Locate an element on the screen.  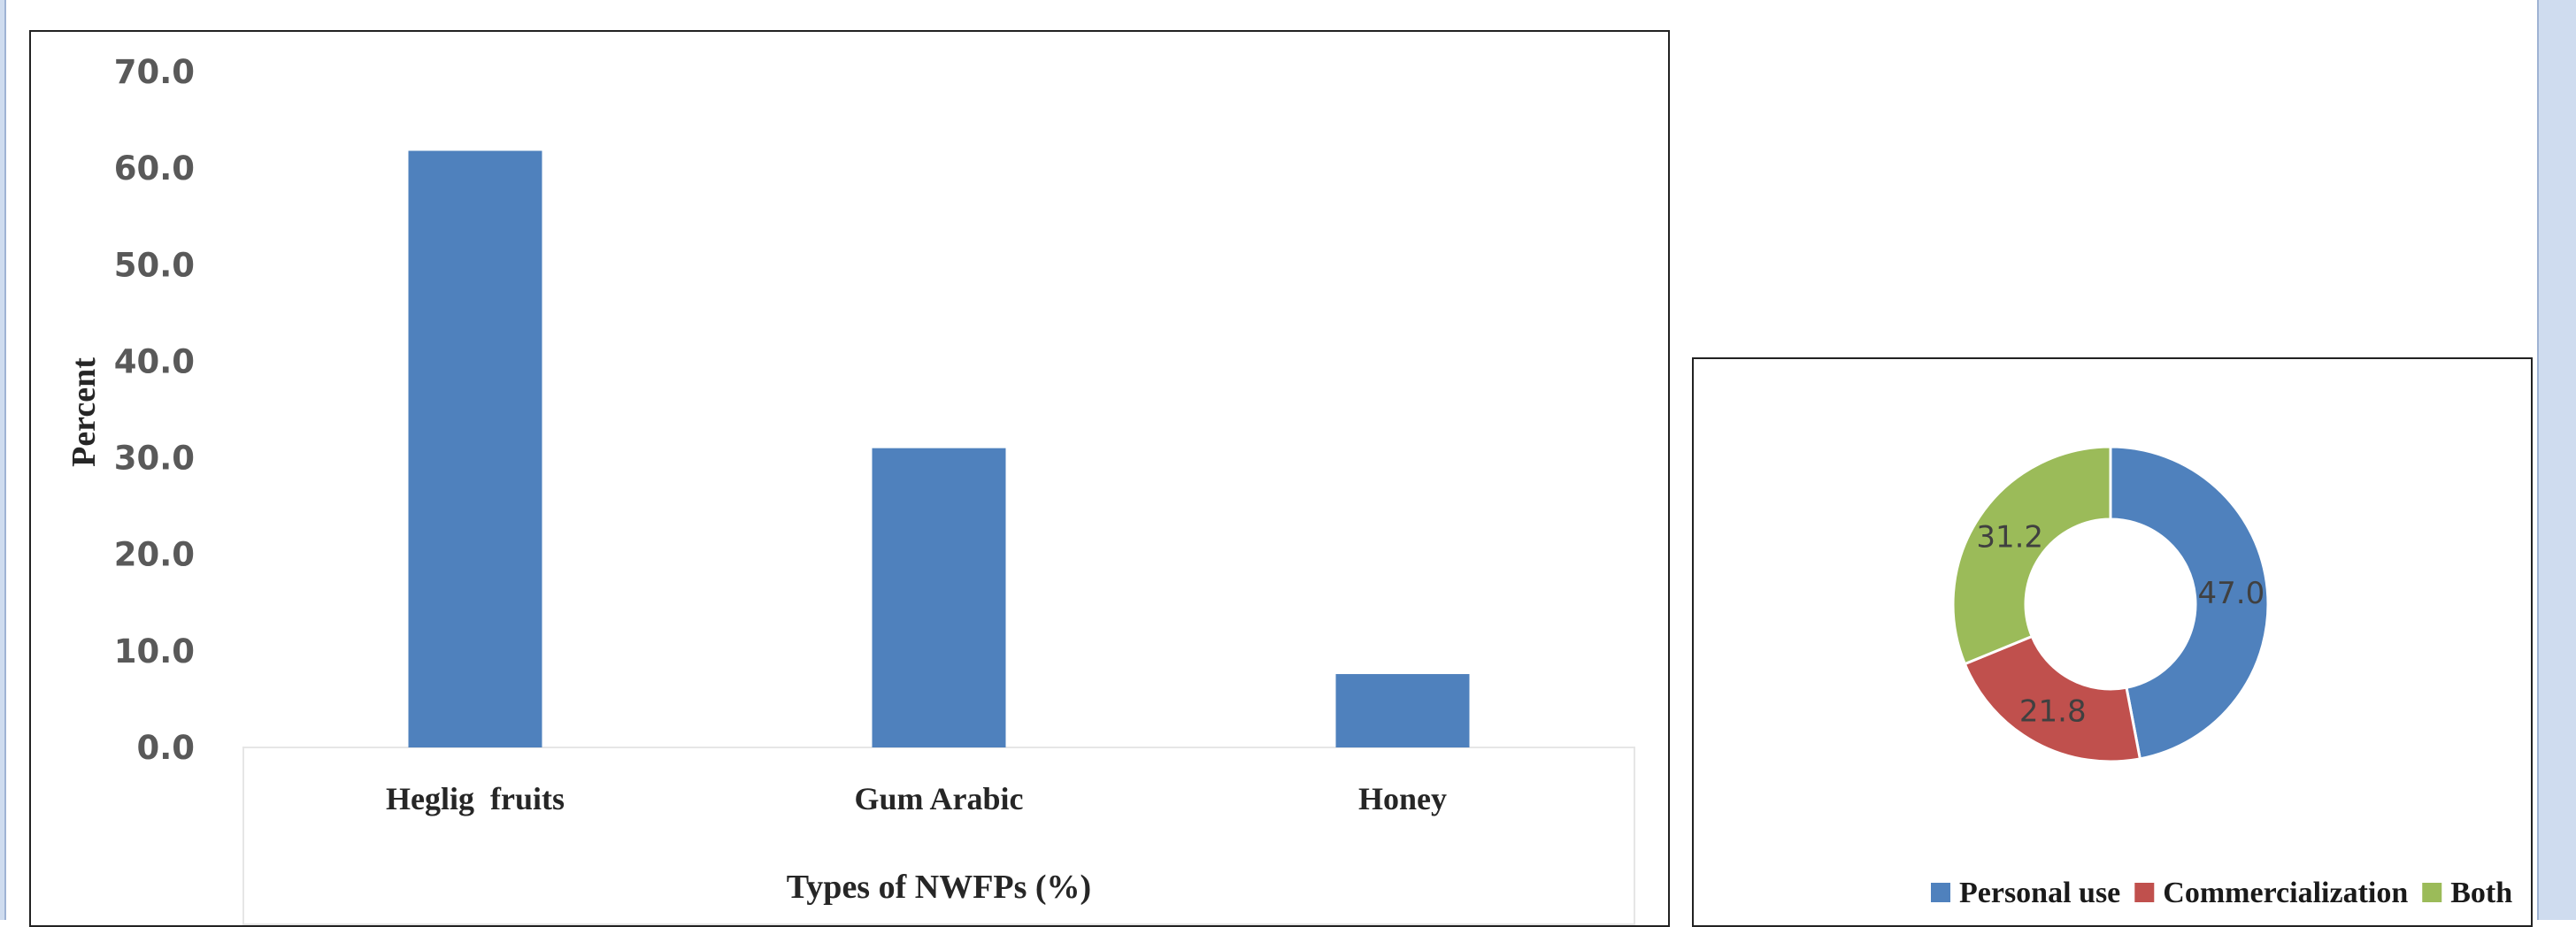
y-tick-label: 30.0 is located at coordinates (154, 459).